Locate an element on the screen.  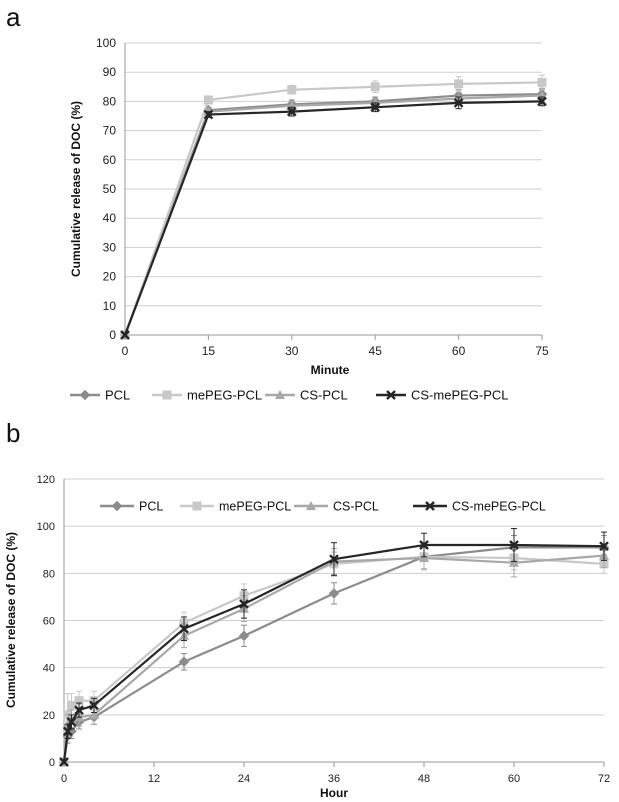
panel-b-legend-cs-pcl-label: CS-PCL is located at coordinates (356, 507).